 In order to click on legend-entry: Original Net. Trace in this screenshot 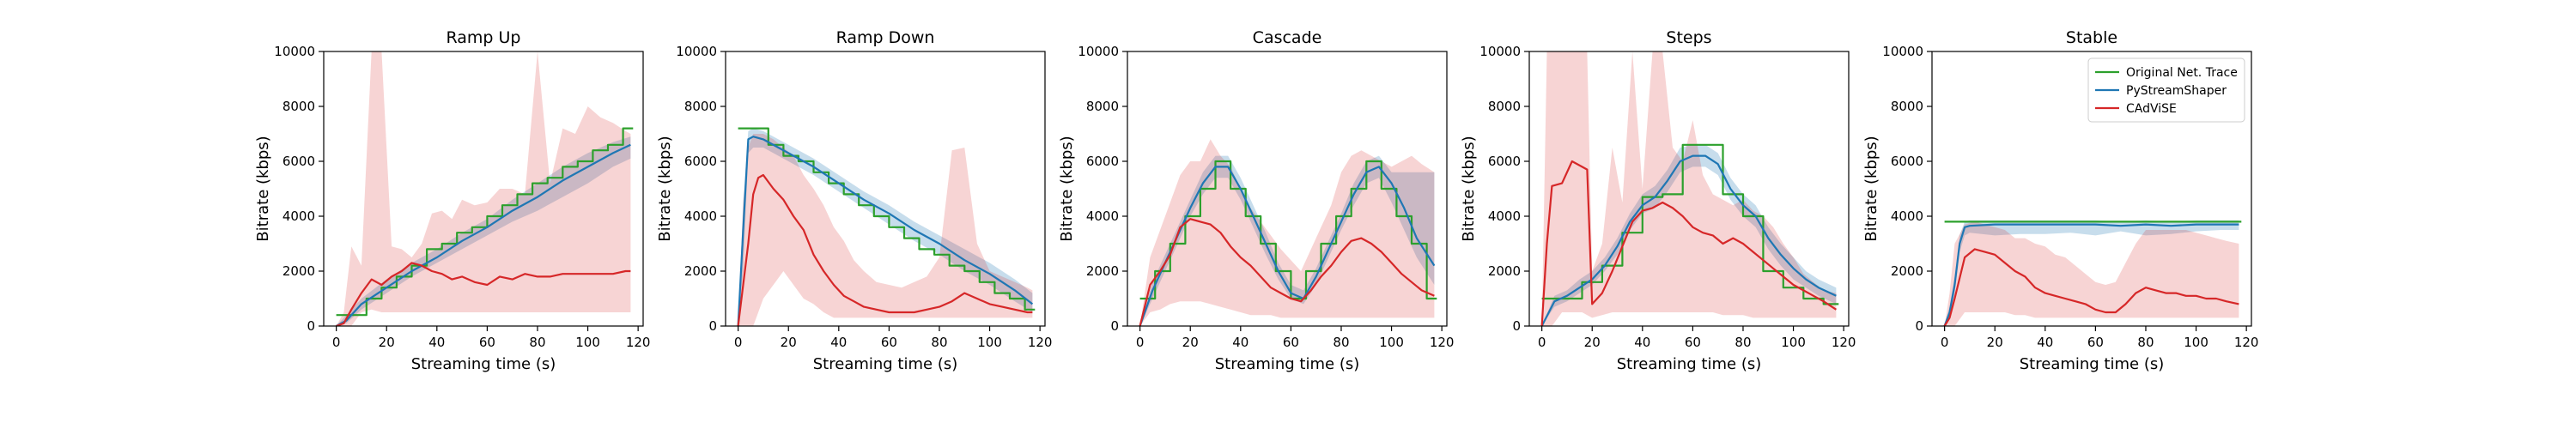, I will do `click(2182, 73)`.